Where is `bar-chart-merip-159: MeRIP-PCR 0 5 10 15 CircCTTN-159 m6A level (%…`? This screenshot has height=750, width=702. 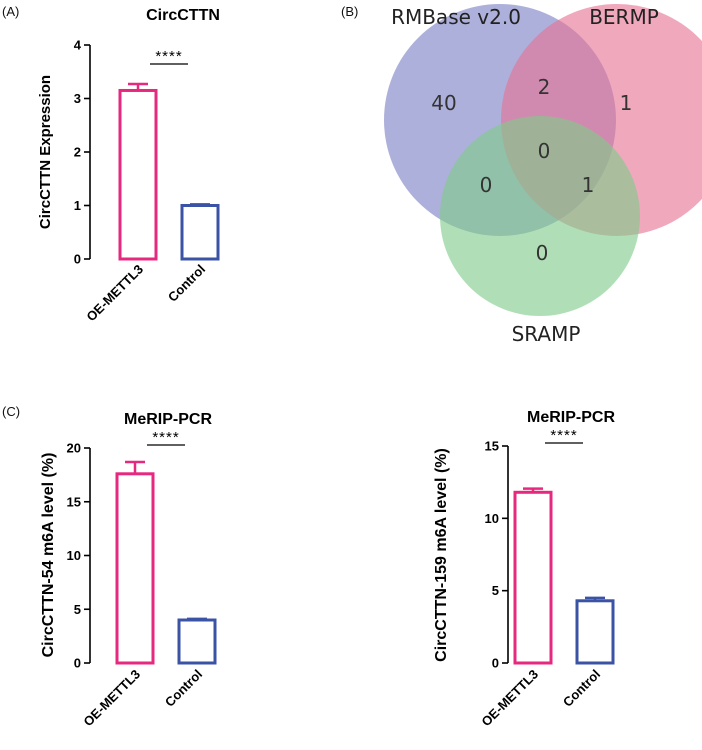
bar-chart-merip-159: MeRIP-PCR 0 5 10 15 CircCTTN-159 m6A level (%… is located at coordinates (524, 569).